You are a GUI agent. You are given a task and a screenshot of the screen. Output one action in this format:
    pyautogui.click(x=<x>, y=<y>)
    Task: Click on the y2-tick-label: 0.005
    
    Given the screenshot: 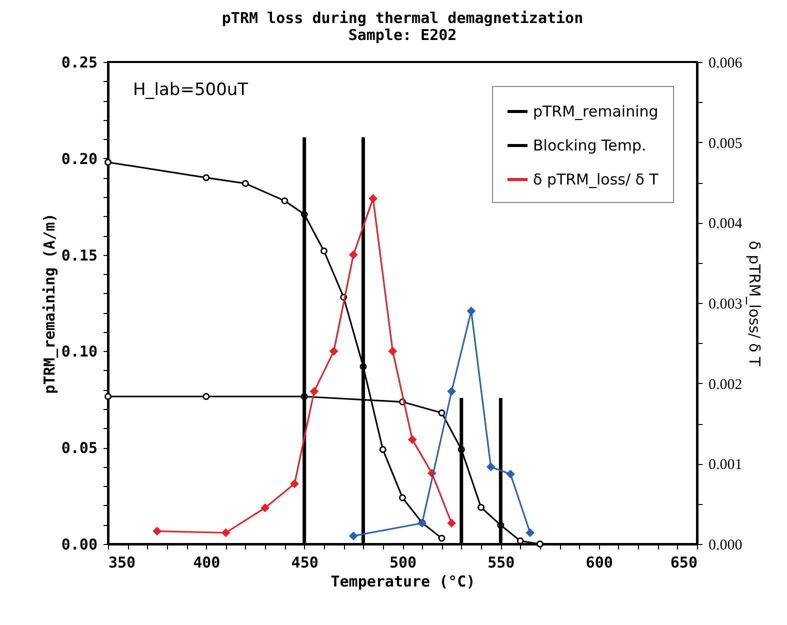 What is the action you would take?
    pyautogui.click(x=725, y=144)
    